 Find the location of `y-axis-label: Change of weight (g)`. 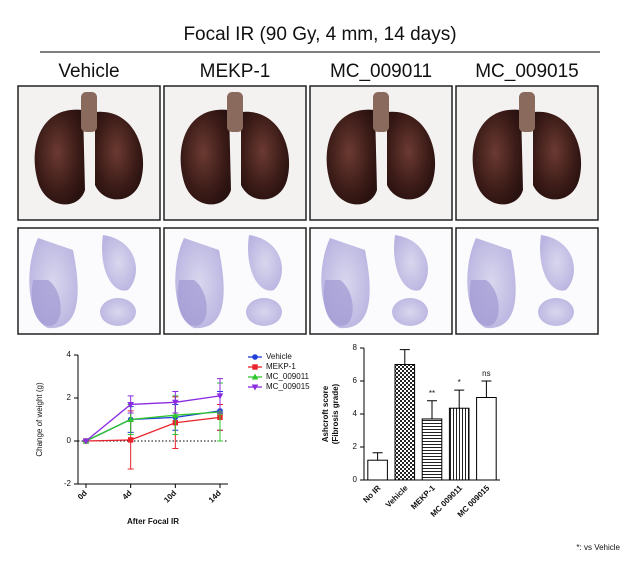

y-axis-label: Change of weight (g) is located at coordinates (39, 419).